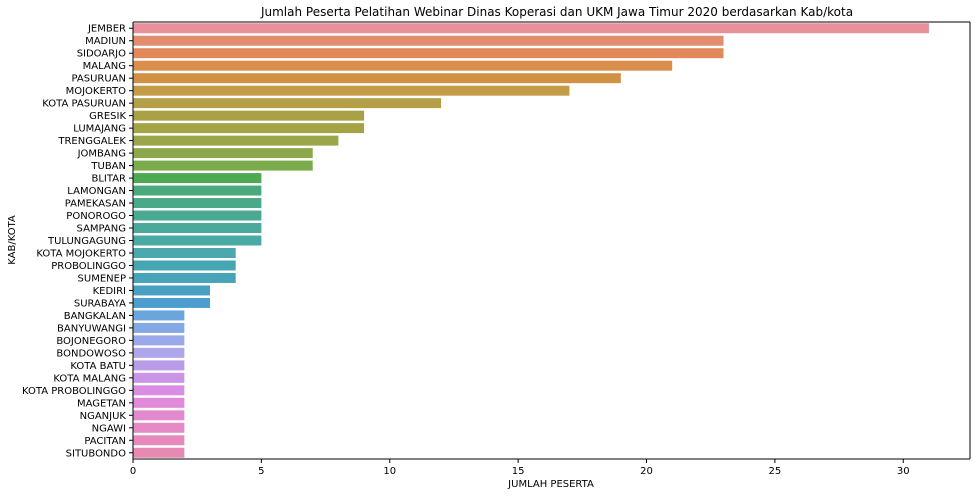  What do you see at coordinates (101, 154) in the screenshot?
I see `y-tick-label: JOMBANG` at bounding box center [101, 154].